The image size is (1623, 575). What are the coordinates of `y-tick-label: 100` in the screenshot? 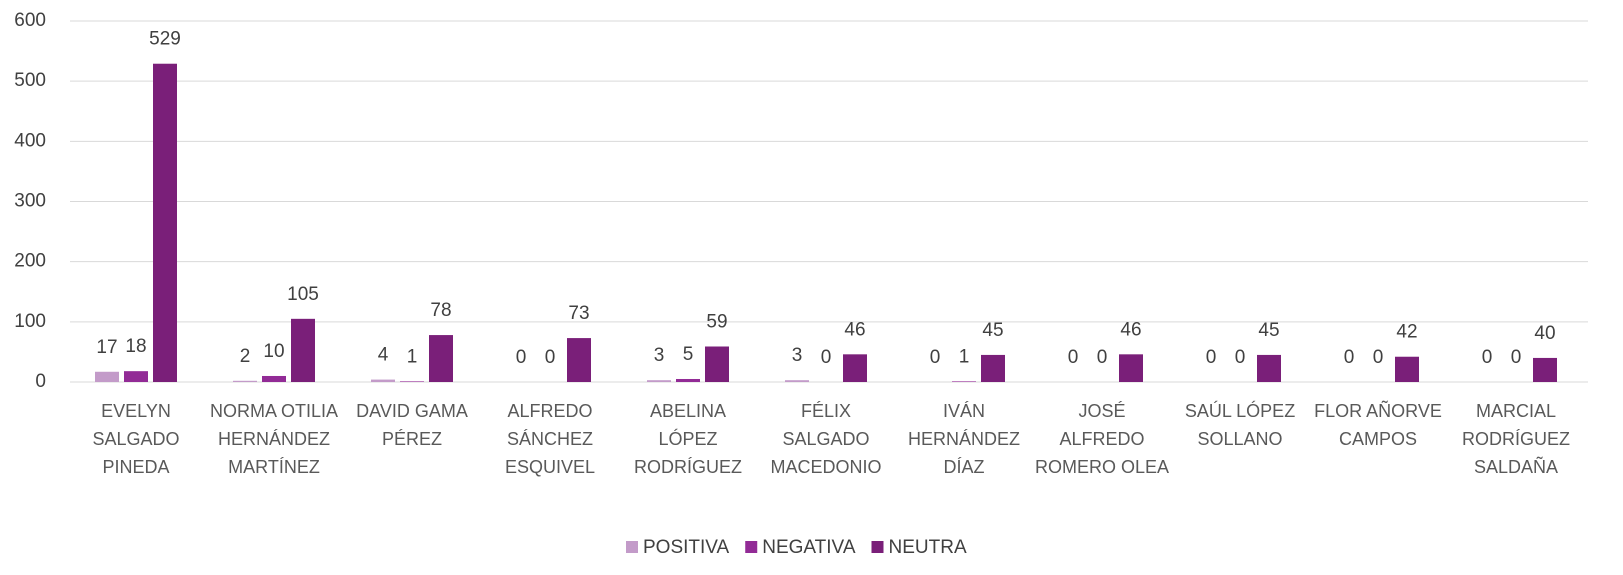 It's located at (30, 321).